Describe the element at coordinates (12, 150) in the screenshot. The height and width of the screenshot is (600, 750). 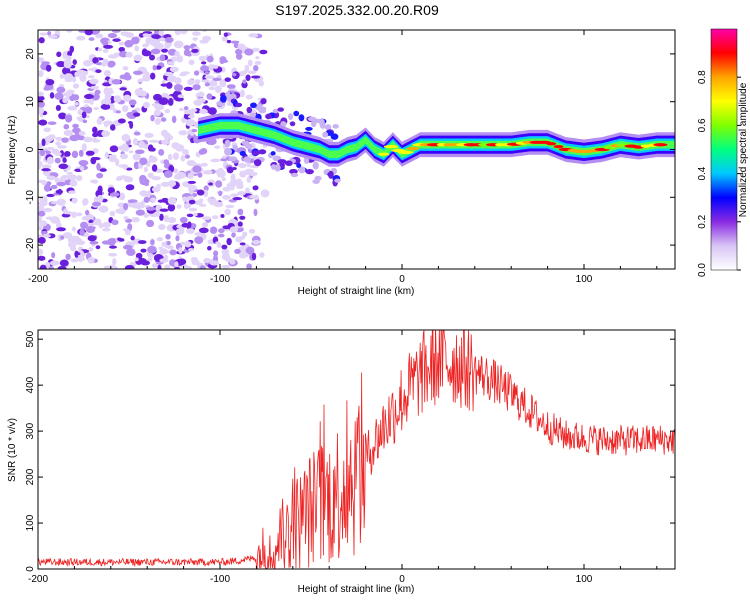
I see `spectrogram-ylabel: Frequency (Hz)` at that location.